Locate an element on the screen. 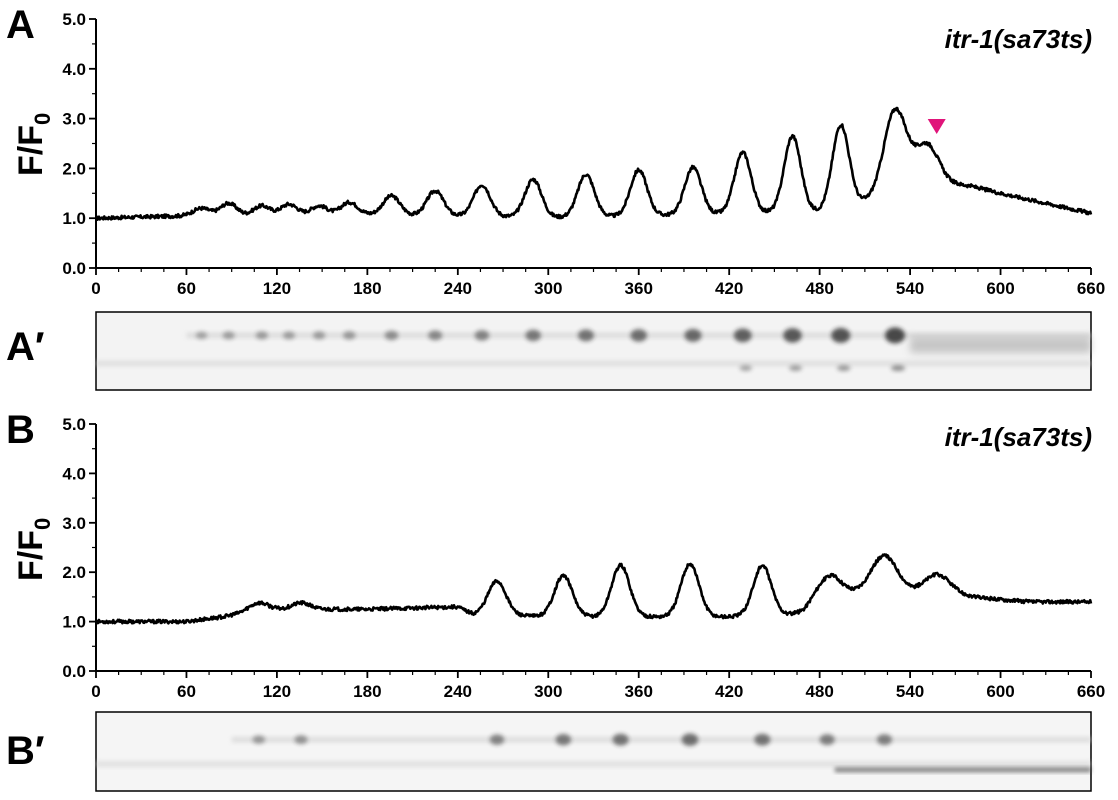 The height and width of the screenshot is (800, 1118). x-tick-label-b: 540 is located at coordinates (910, 691).